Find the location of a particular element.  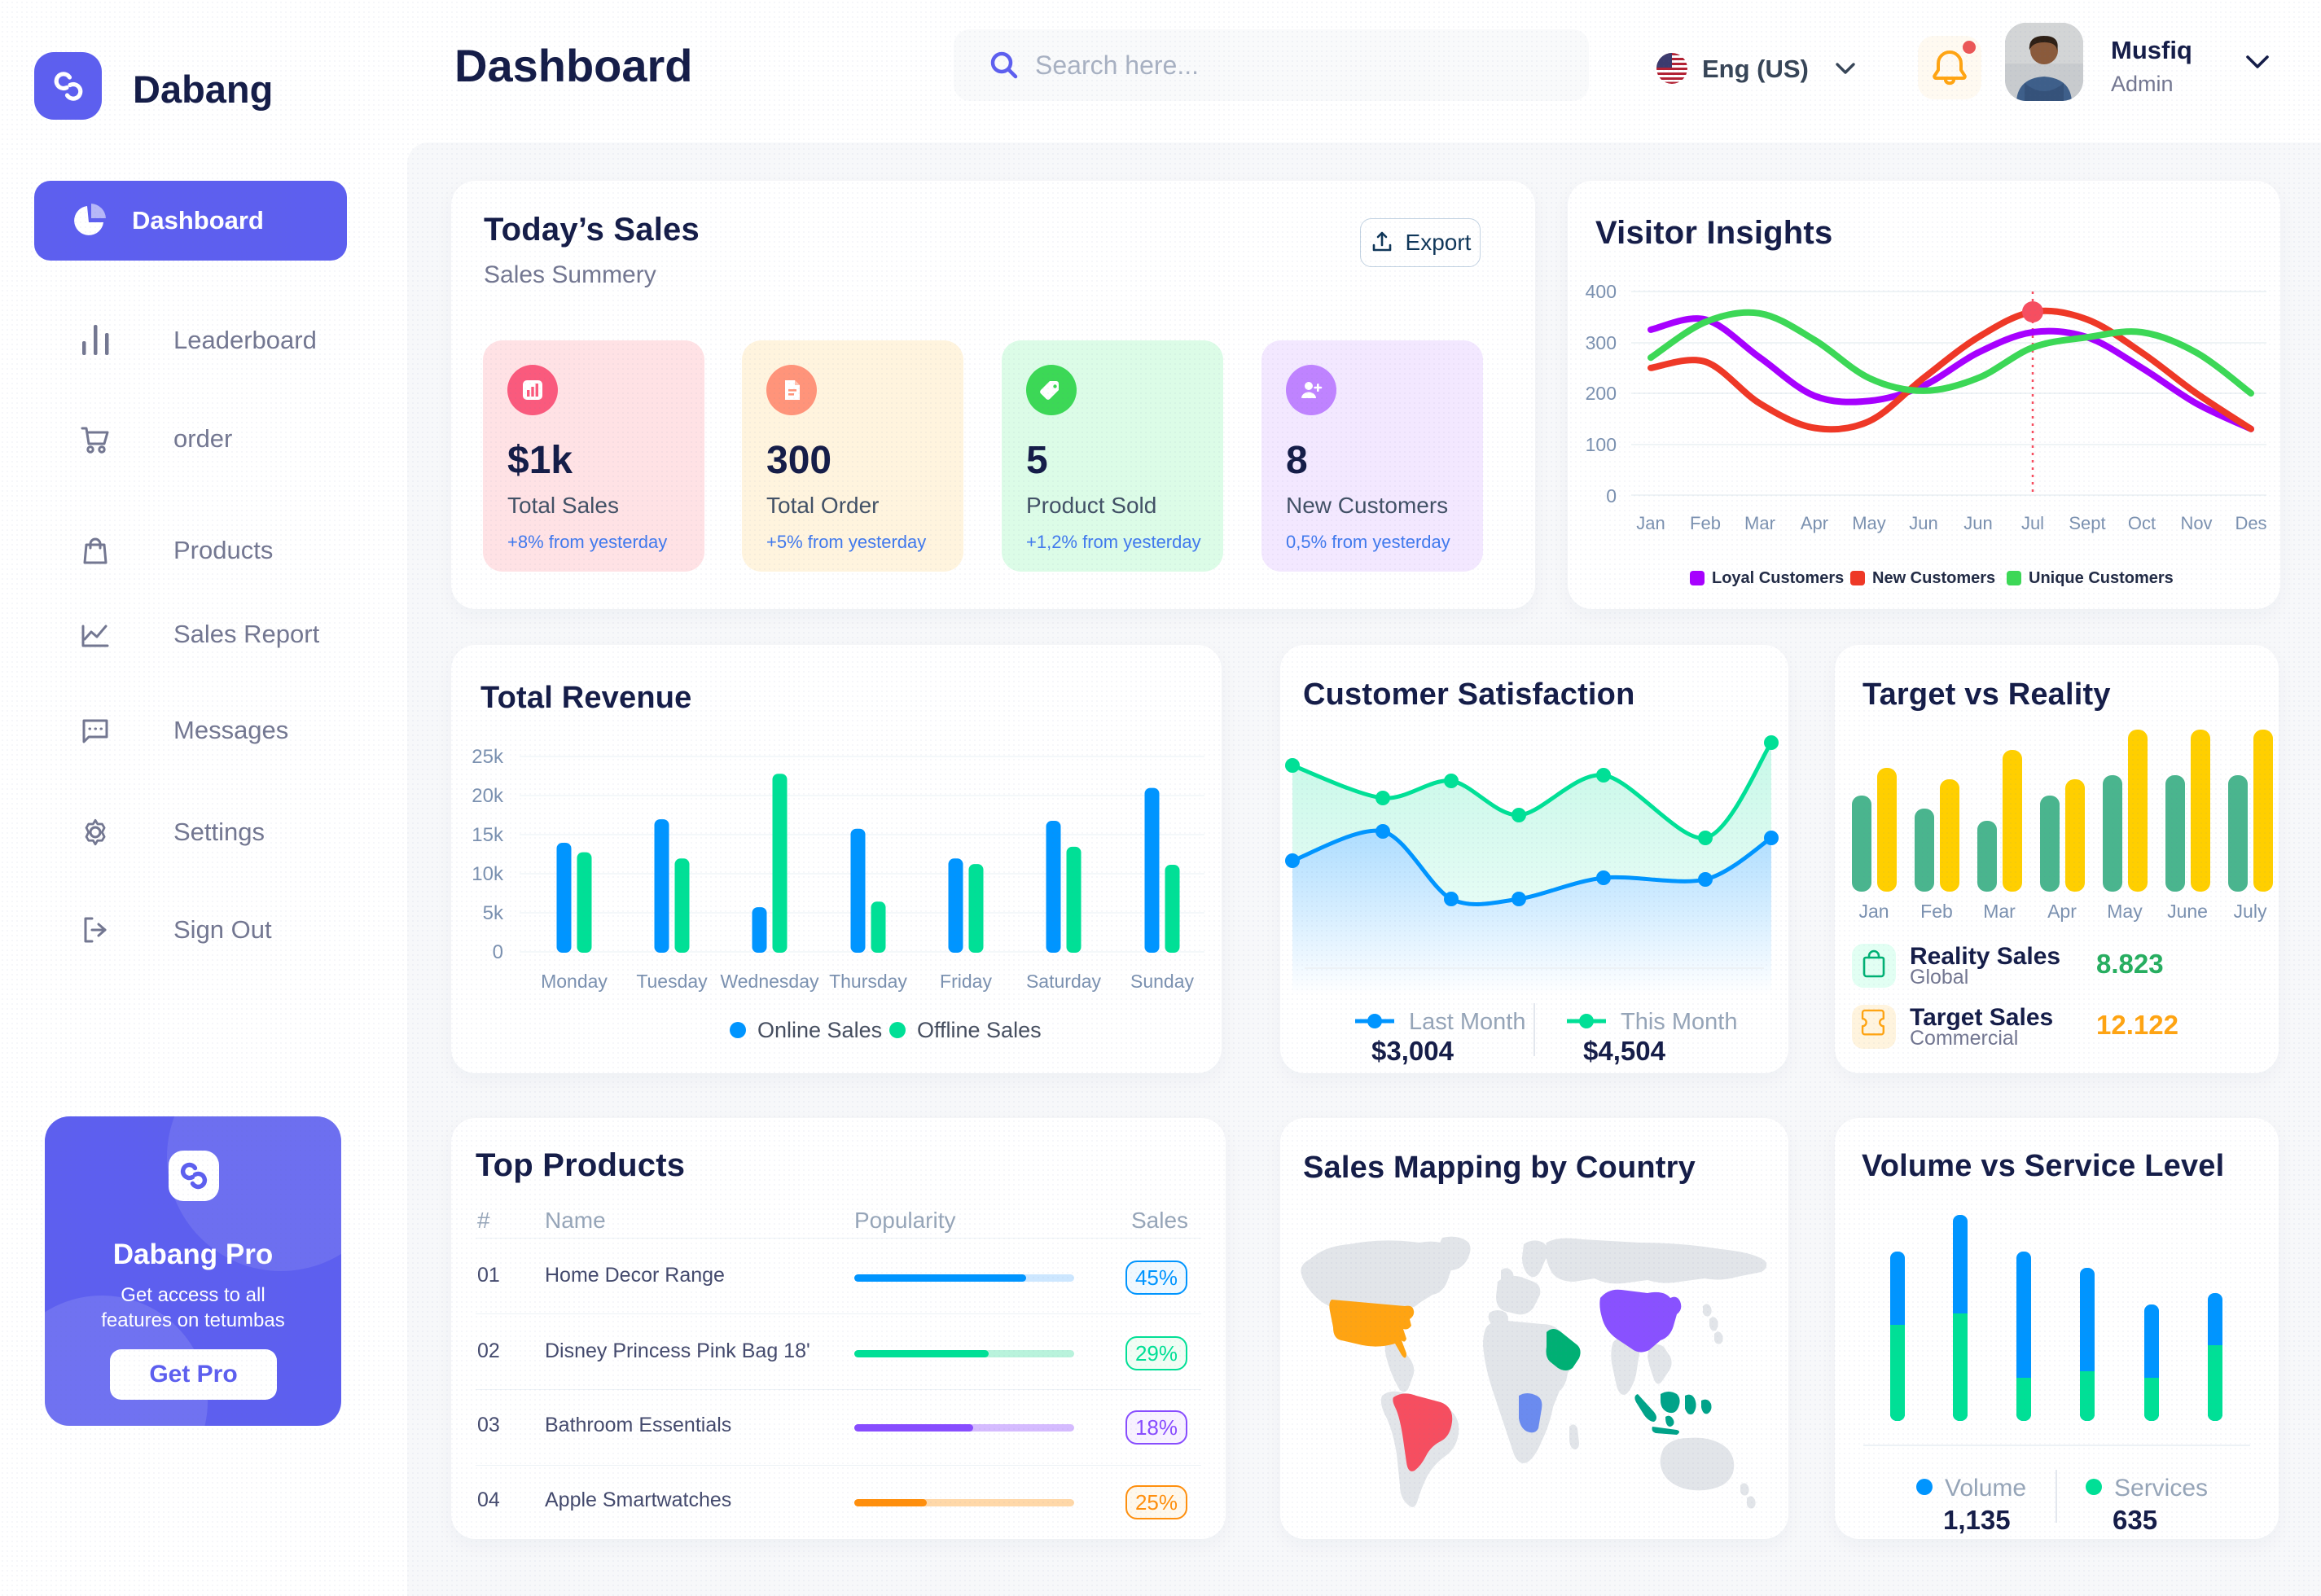

svg-text: 20k is located at coordinates (488, 796).